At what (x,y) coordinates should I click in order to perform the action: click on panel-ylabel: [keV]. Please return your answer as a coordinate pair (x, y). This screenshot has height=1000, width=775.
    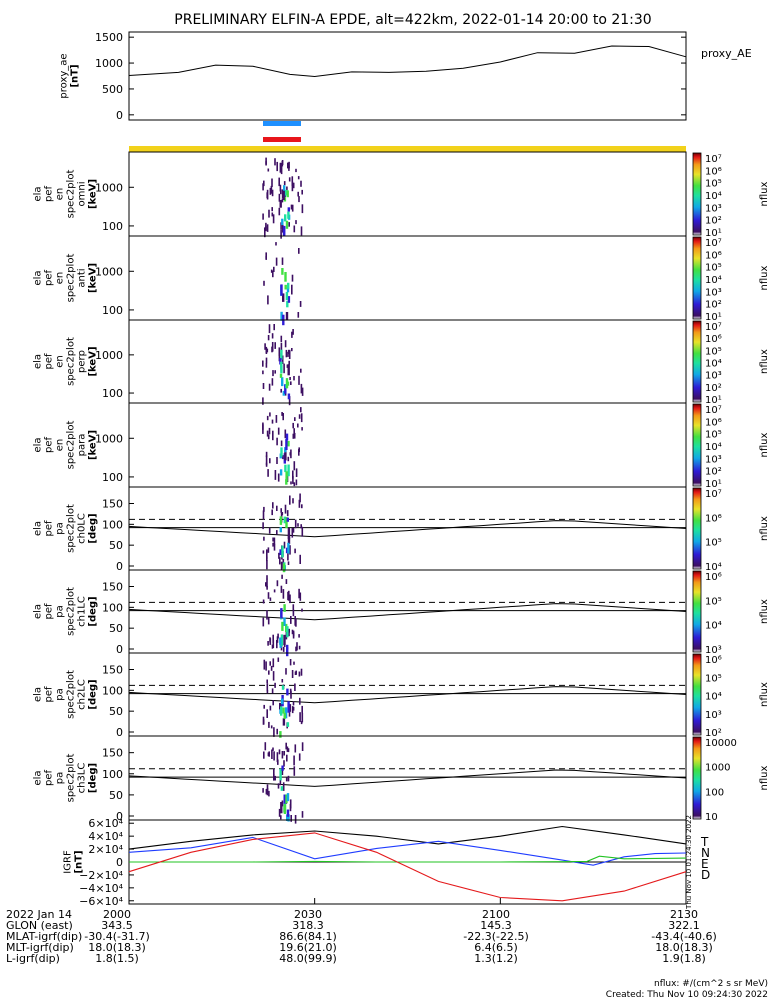
    Looking at the image, I should click on (93, 445).